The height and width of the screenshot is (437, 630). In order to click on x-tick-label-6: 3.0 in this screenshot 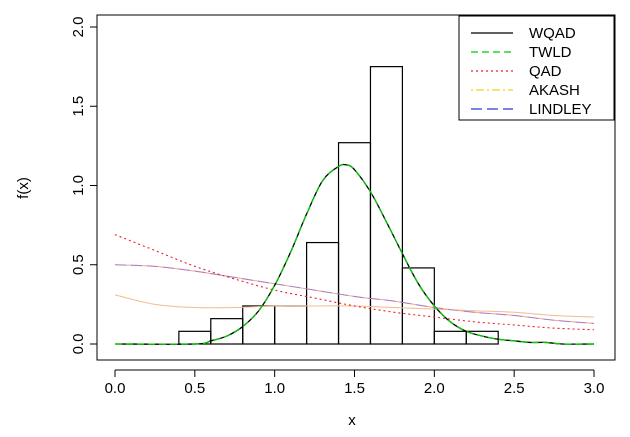, I will do `click(594, 388)`.